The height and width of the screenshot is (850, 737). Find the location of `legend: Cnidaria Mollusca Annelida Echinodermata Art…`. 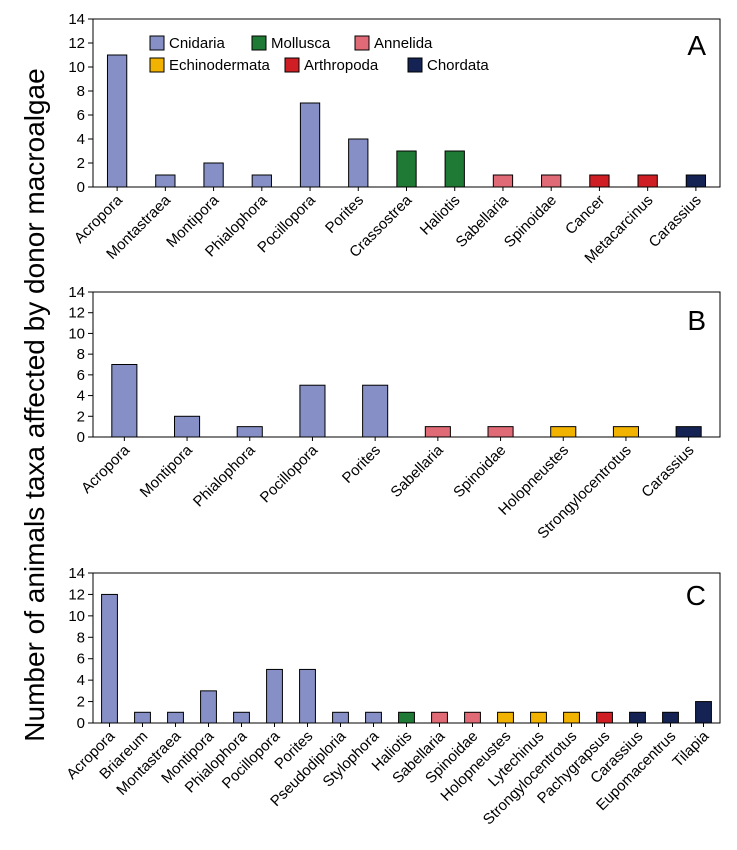

legend: Cnidaria Mollusca Annelida Echinodermata Art… is located at coordinates (319, 54).